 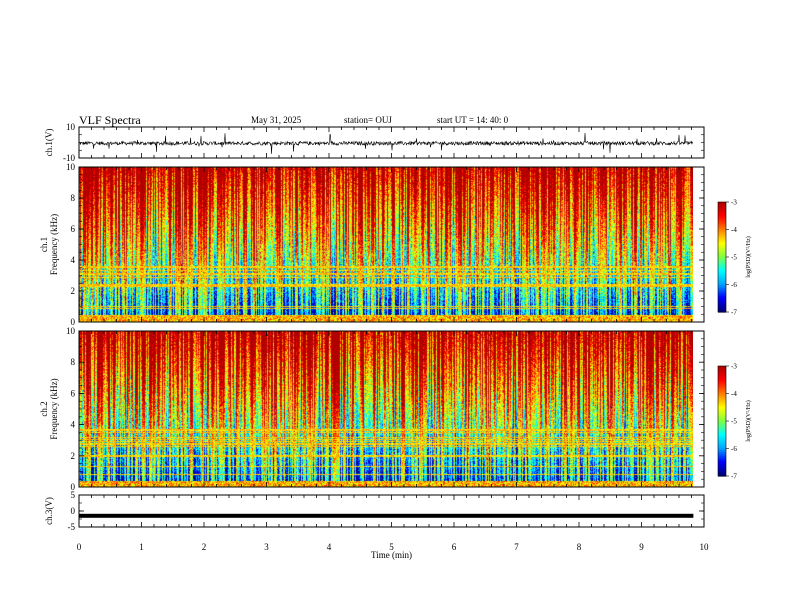 I want to click on waveform-line-ch3, so click(x=386, y=515).